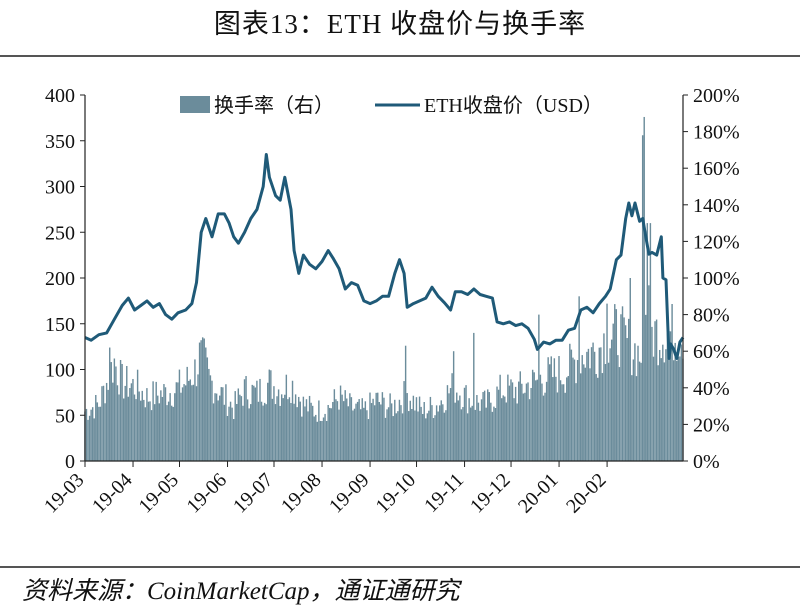 This screenshot has height=612, width=800. Describe the element at coordinates (716, 169) in the screenshot. I see `right-tick-label: 160%` at that location.